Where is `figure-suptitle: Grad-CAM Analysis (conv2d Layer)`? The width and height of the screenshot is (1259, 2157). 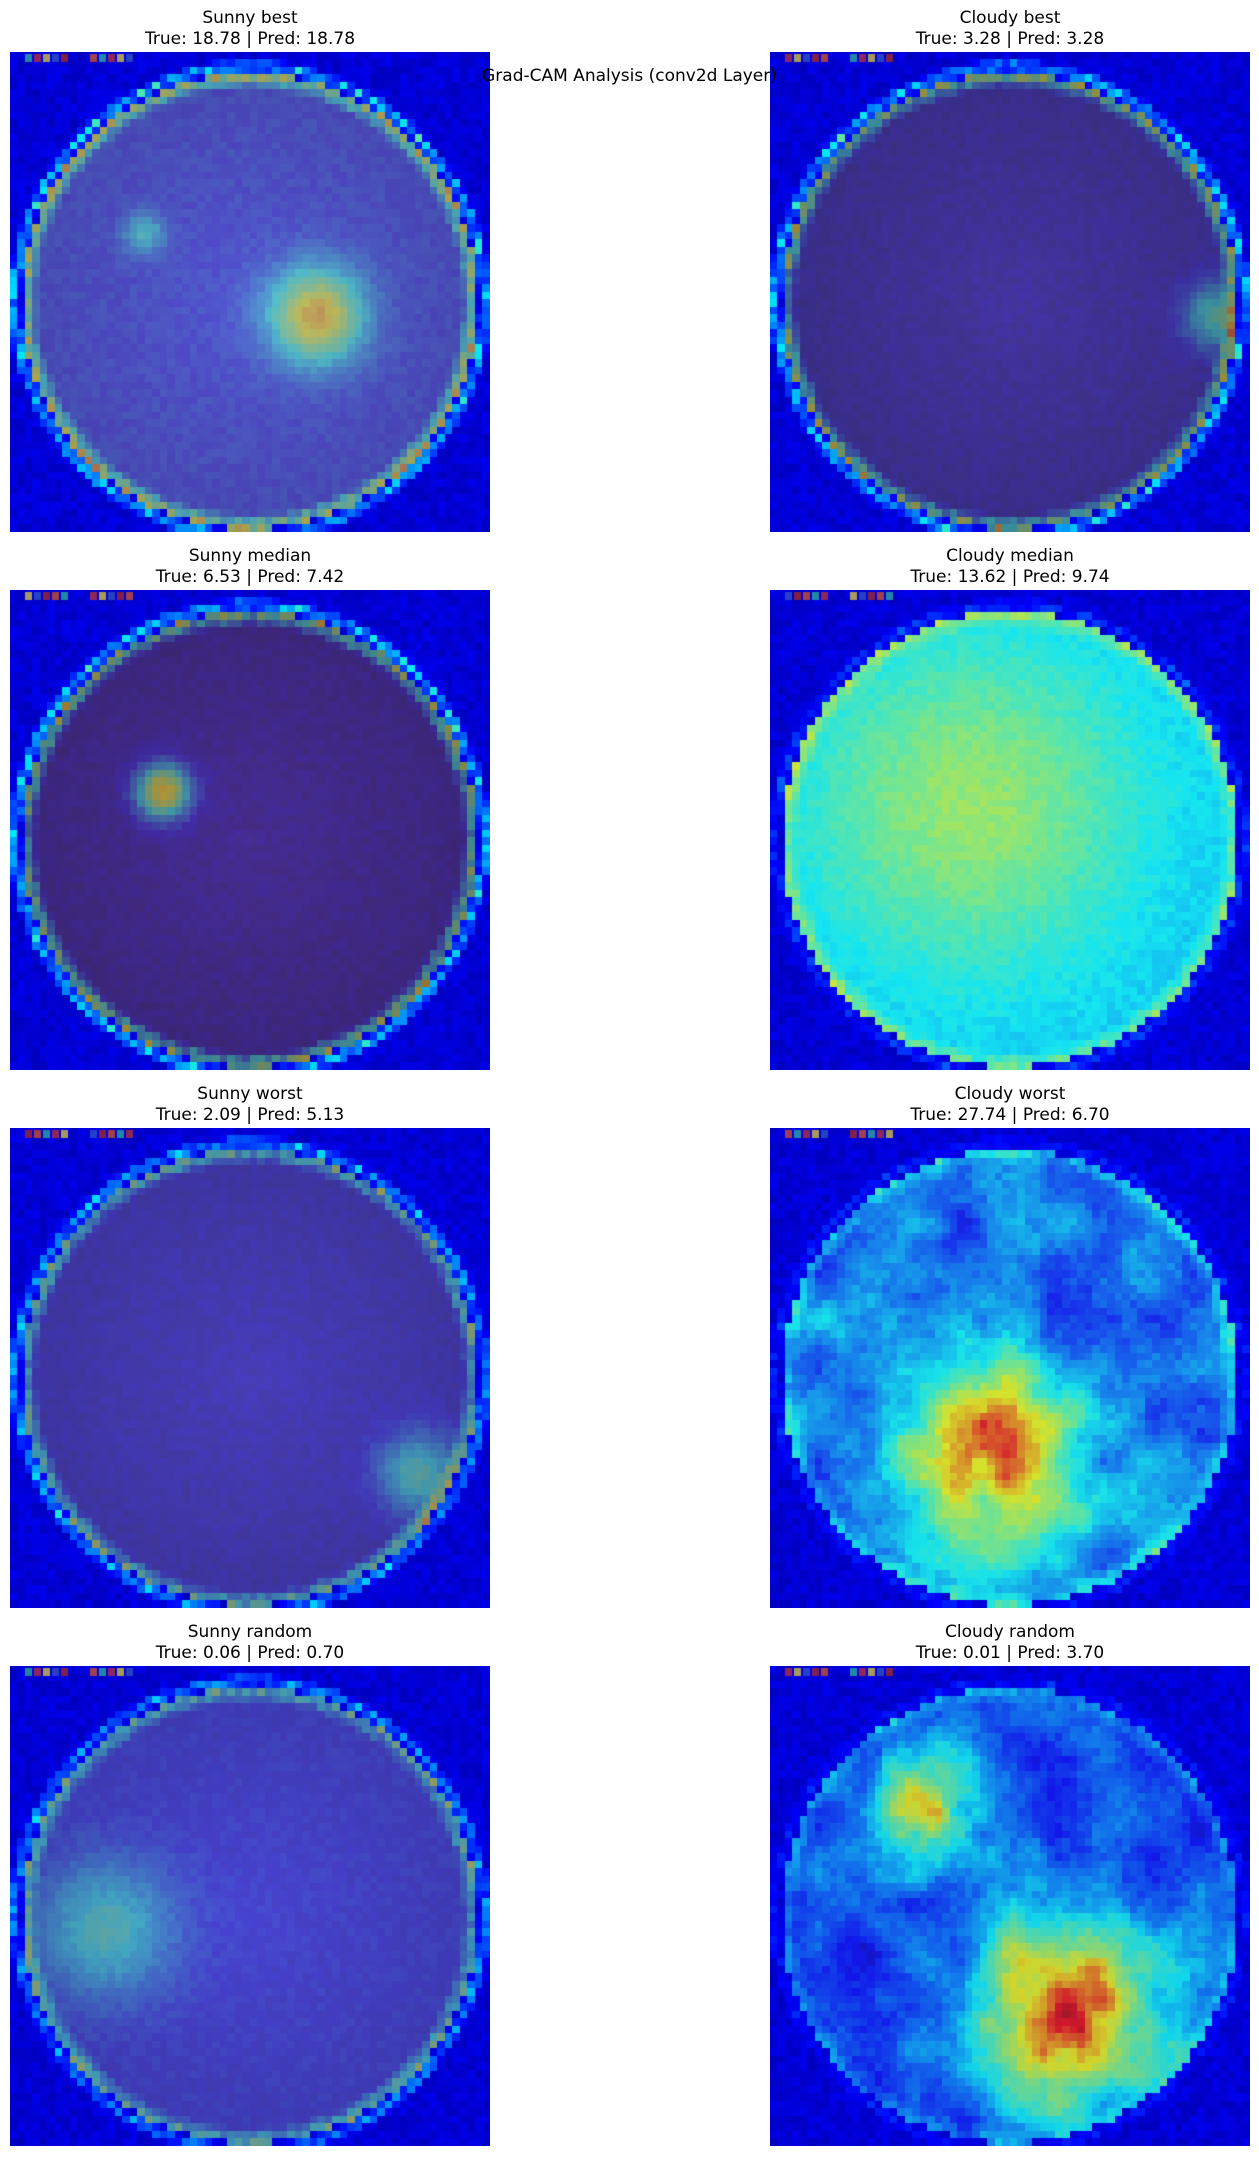 figure-suptitle: Grad-CAM Analysis (conv2d Layer) is located at coordinates (629, 76).